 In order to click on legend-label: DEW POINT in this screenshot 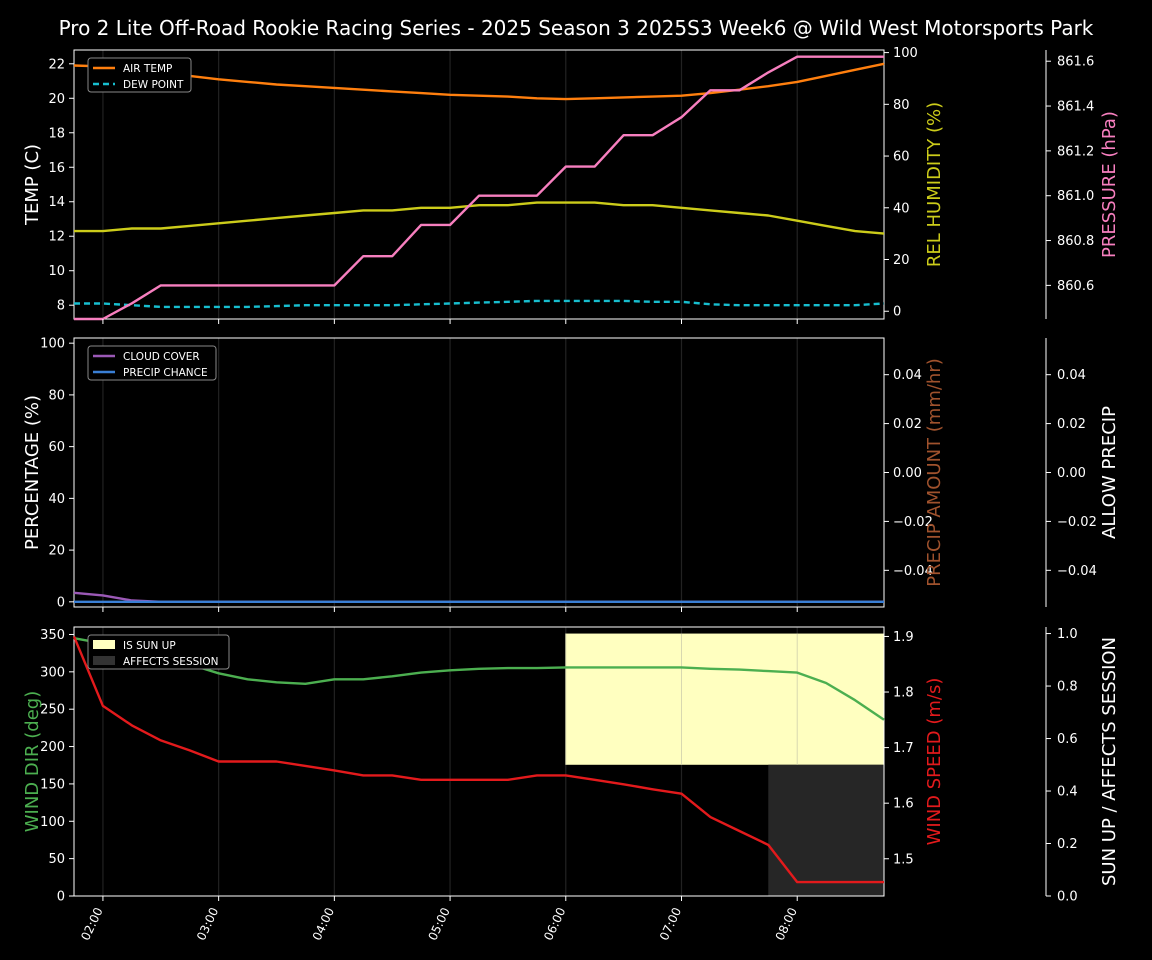, I will do `click(153, 85)`.